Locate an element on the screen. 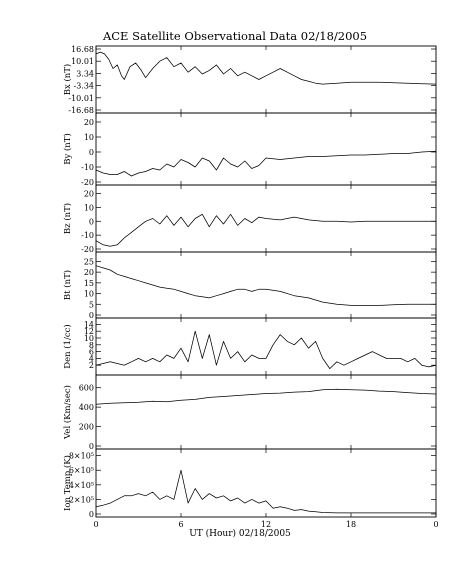 The height and width of the screenshot is (566, 453). y-axis-label: Bt (nT) is located at coordinates (67, 285).